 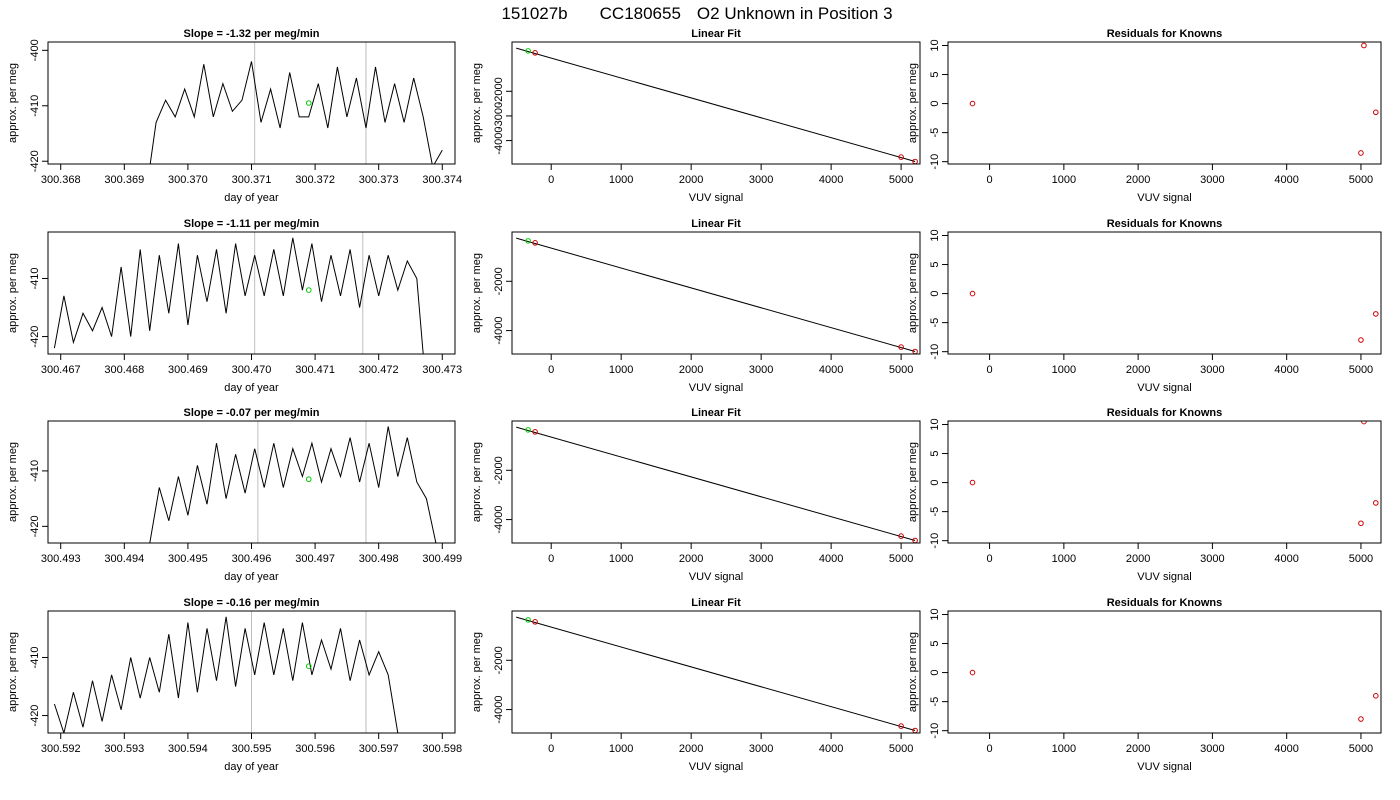 What do you see at coordinates (252, 180) in the screenshot?
I see `x-tick-label: 300.371` at bounding box center [252, 180].